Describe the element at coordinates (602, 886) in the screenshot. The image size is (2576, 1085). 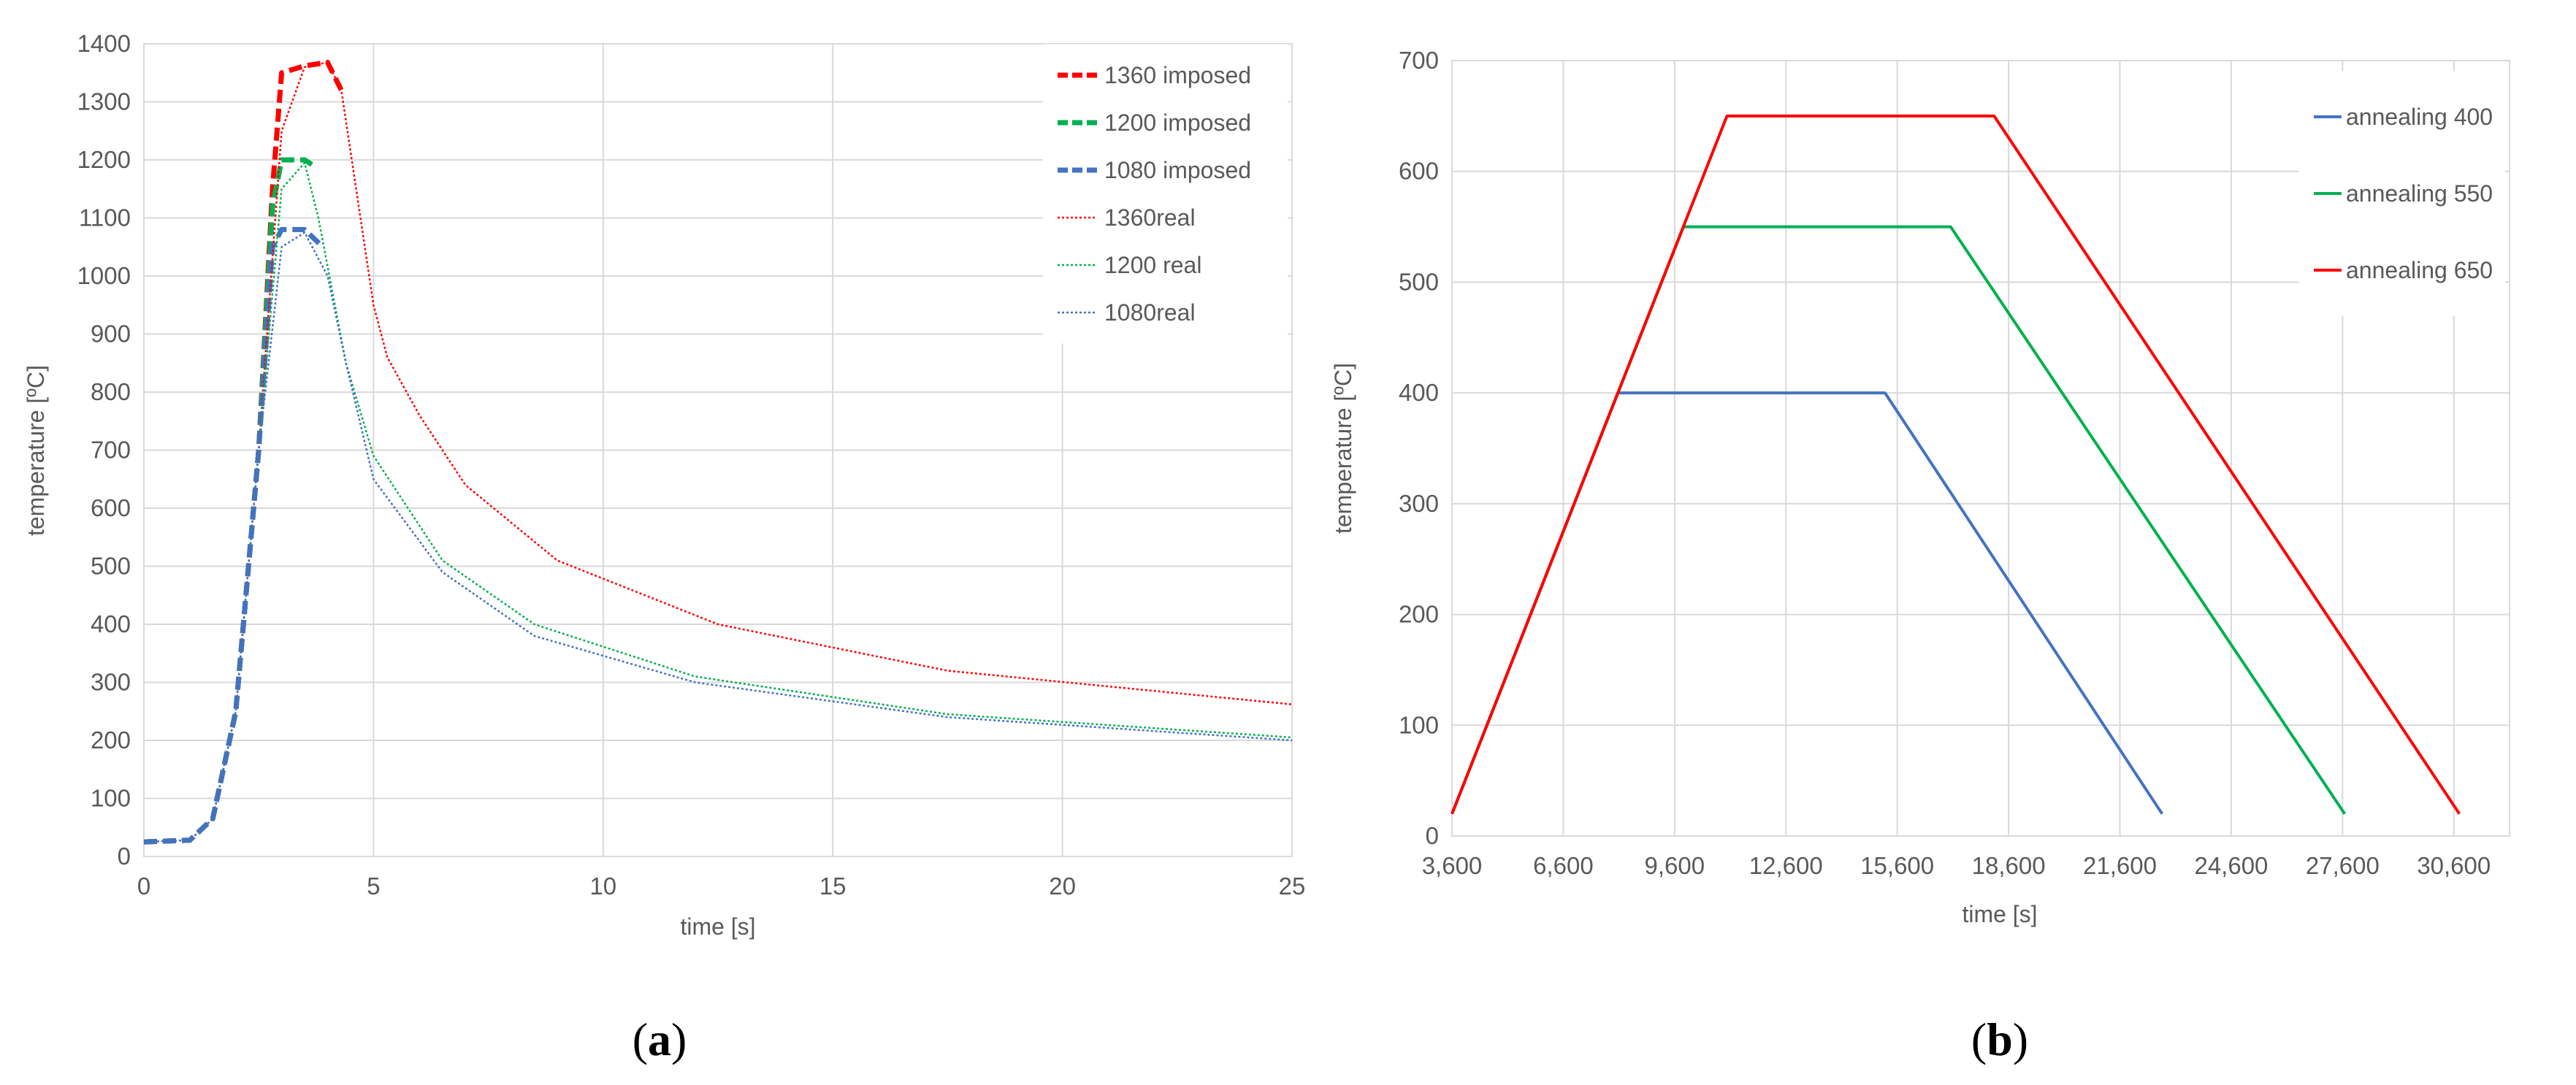
I see `x-tick-label: 10` at that location.